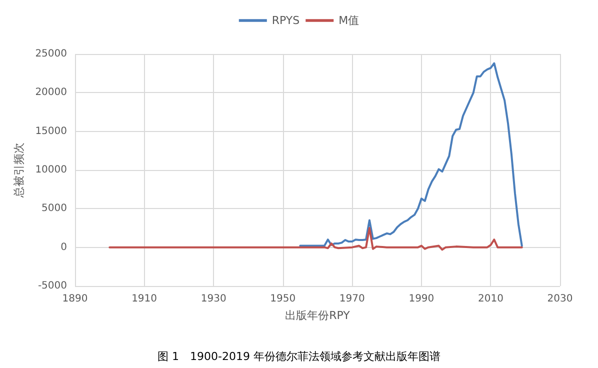  What do you see at coordinates (145, 299) in the screenshot?
I see `x-tick-label: 1910` at bounding box center [145, 299].